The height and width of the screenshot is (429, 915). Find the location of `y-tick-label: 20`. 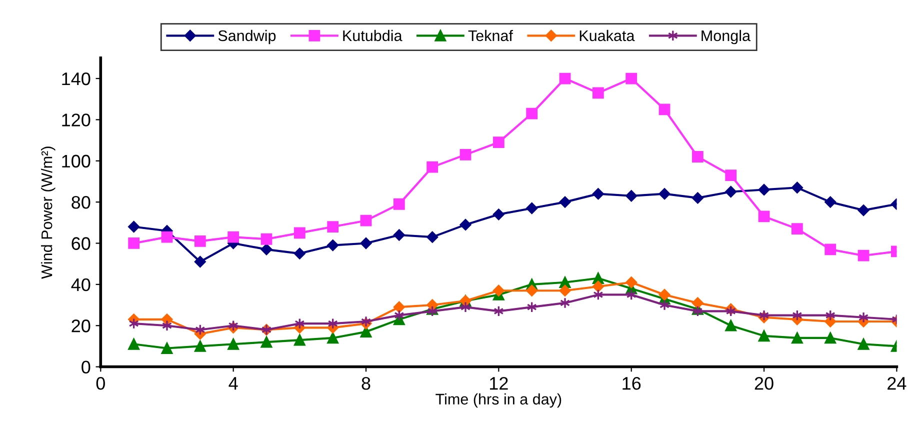

y-tick-label: 20 is located at coordinates (81, 326).